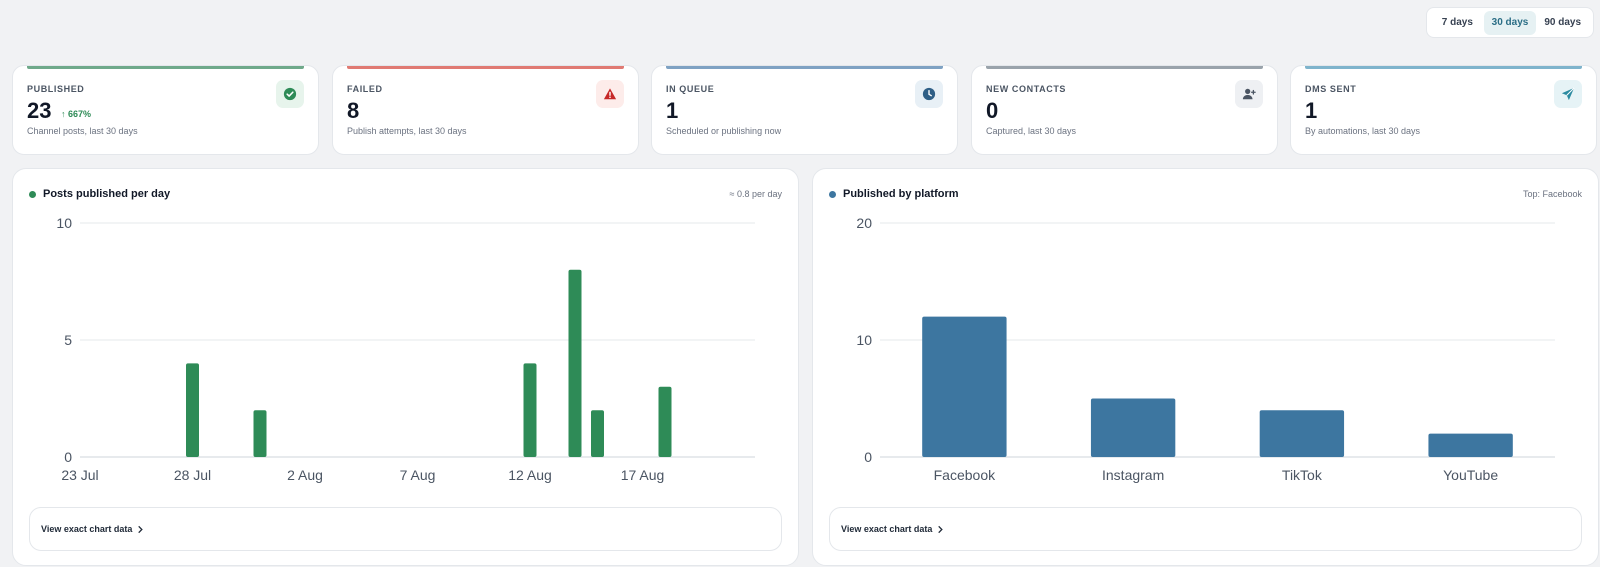 The width and height of the screenshot is (1600, 567). I want to click on x-tick-label: TikTok, so click(1302, 475).